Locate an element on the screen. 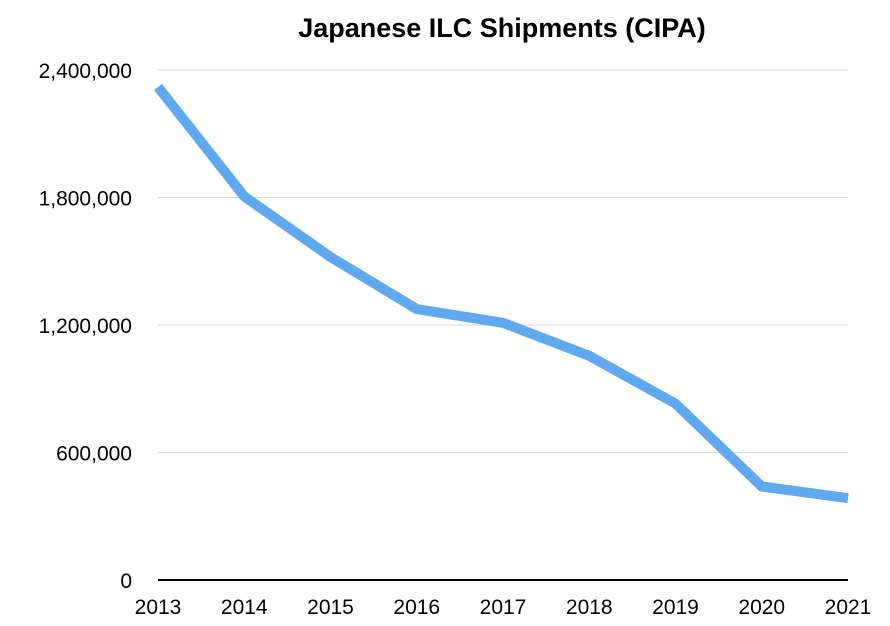 The image size is (890, 626). x-tick-label: 2017 is located at coordinates (503, 607).